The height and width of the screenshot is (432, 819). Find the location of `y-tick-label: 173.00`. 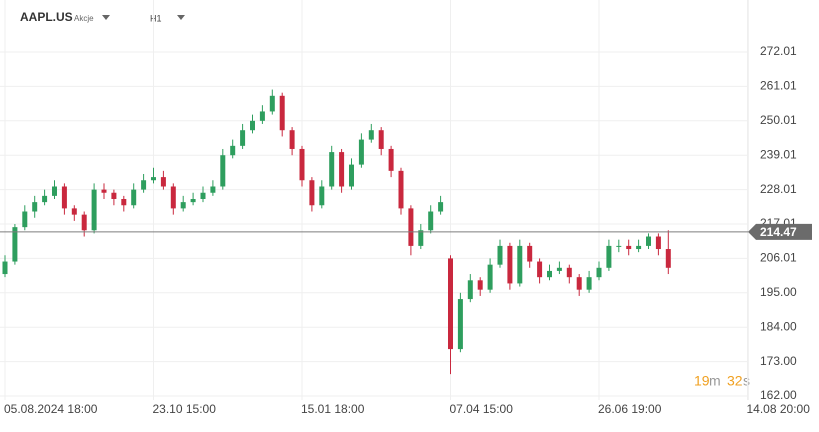

y-tick-label: 173.00 is located at coordinates (778, 361).